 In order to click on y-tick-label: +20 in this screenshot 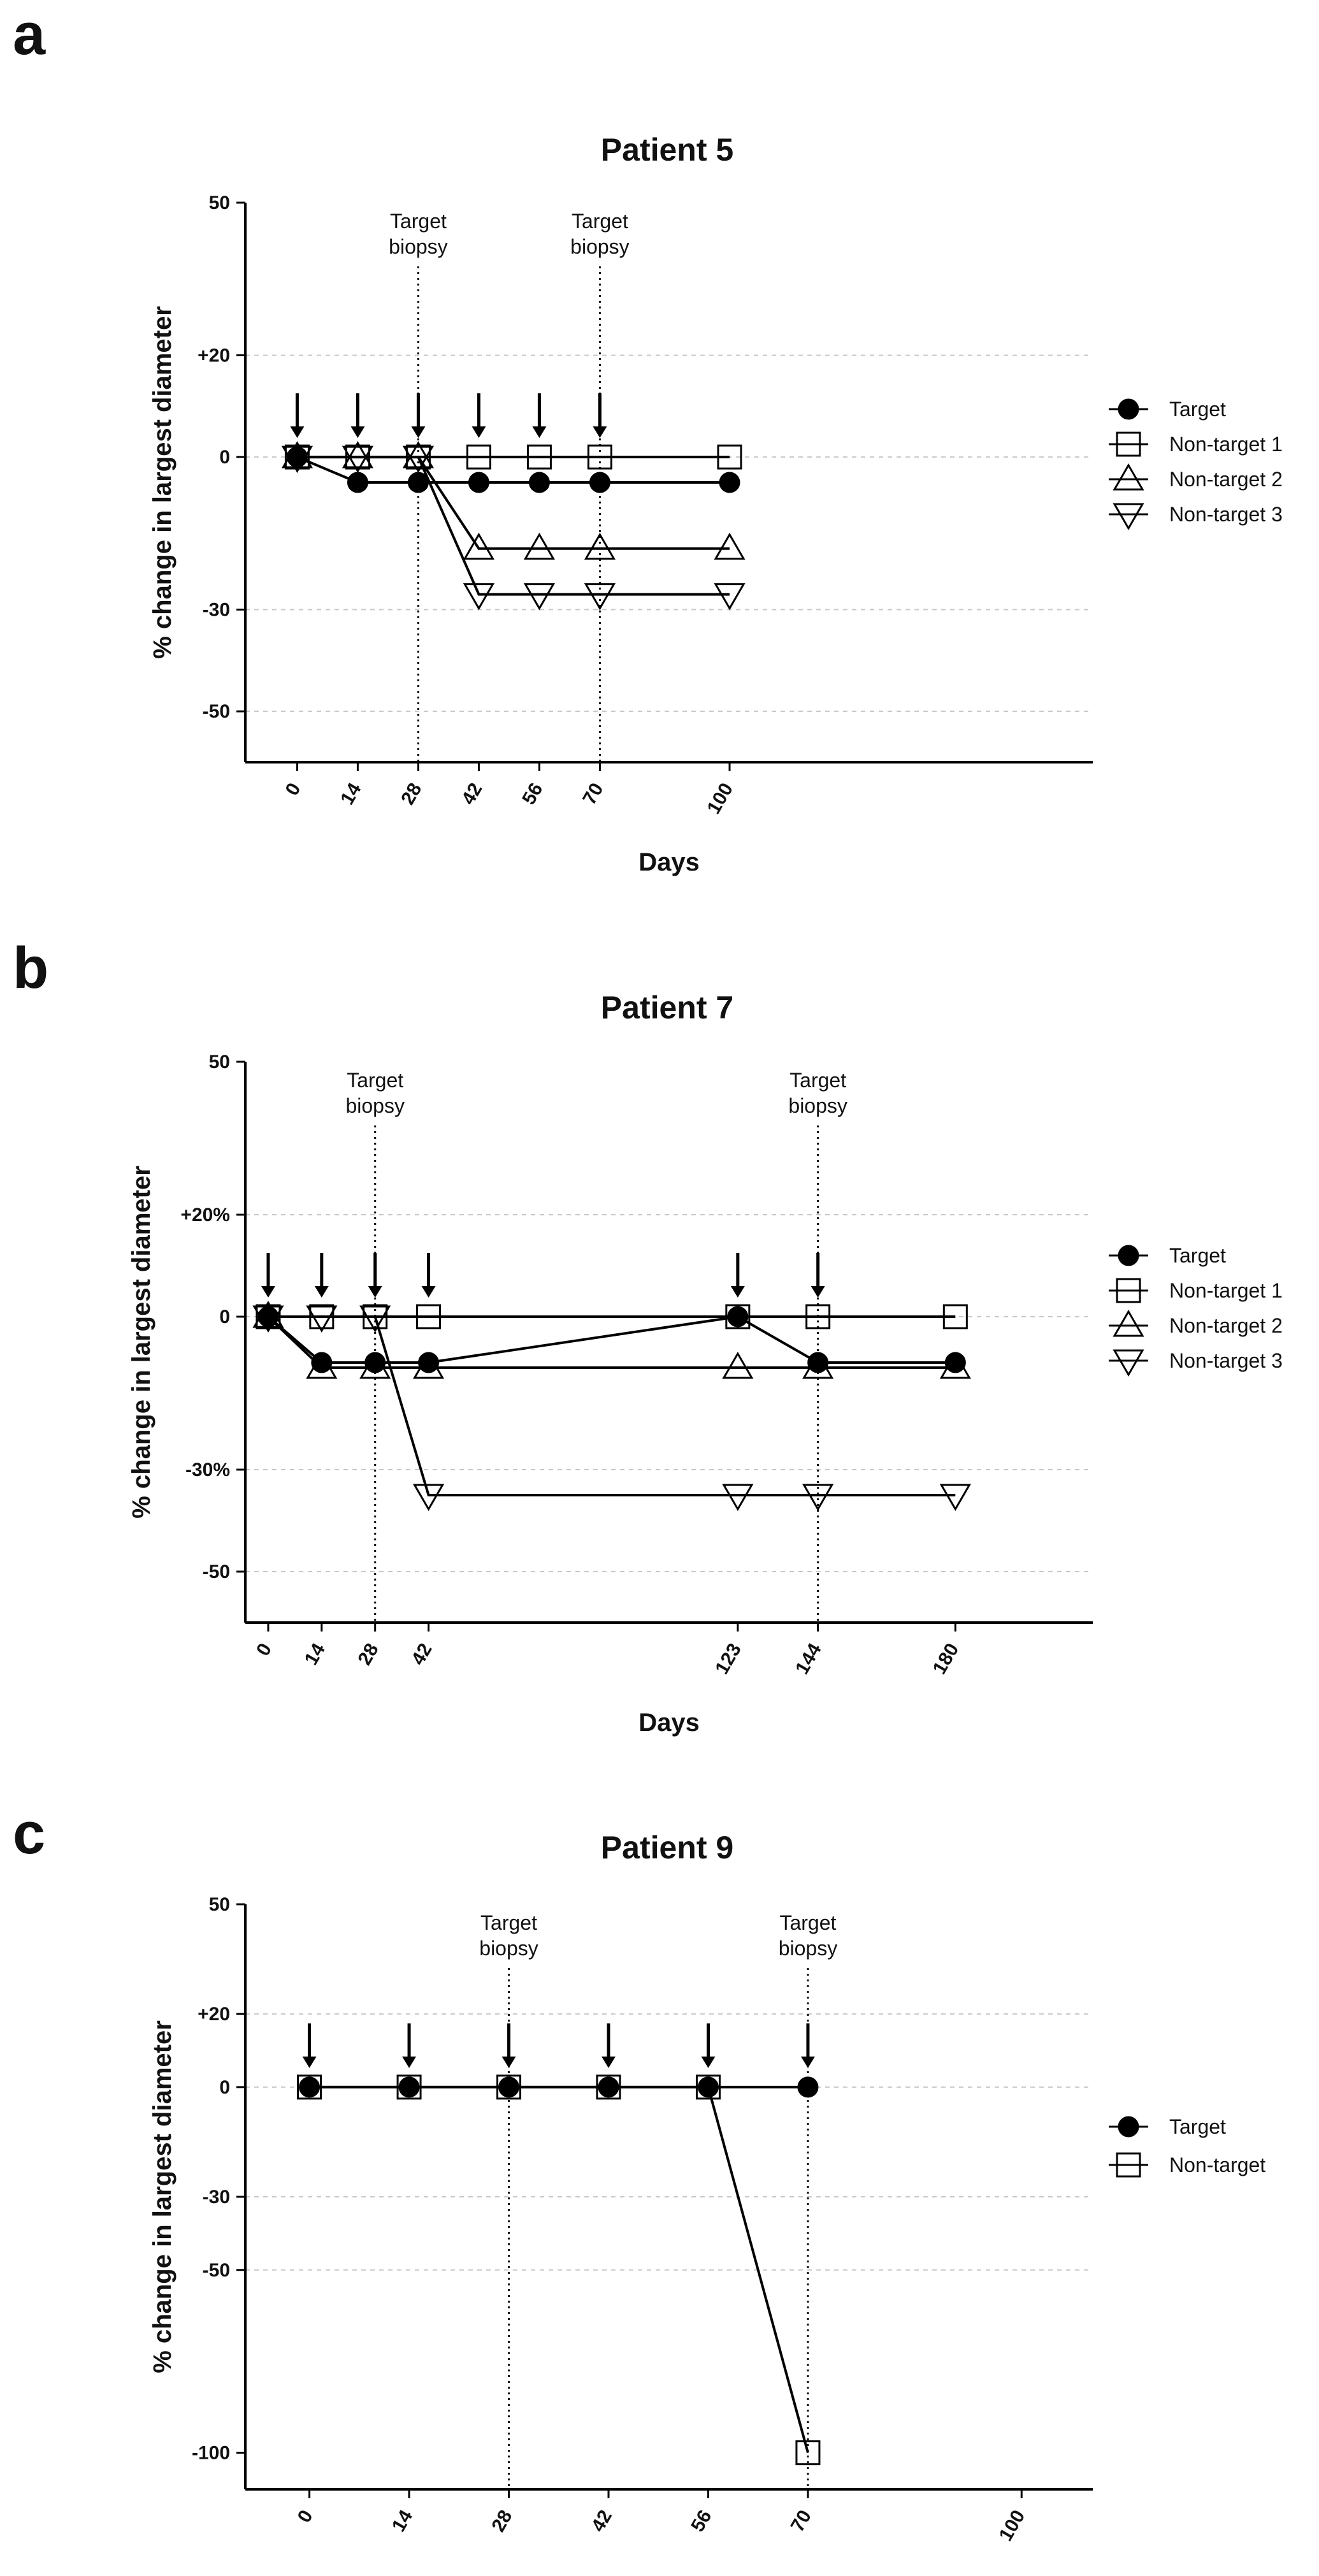, I will do `click(214, 2014)`.